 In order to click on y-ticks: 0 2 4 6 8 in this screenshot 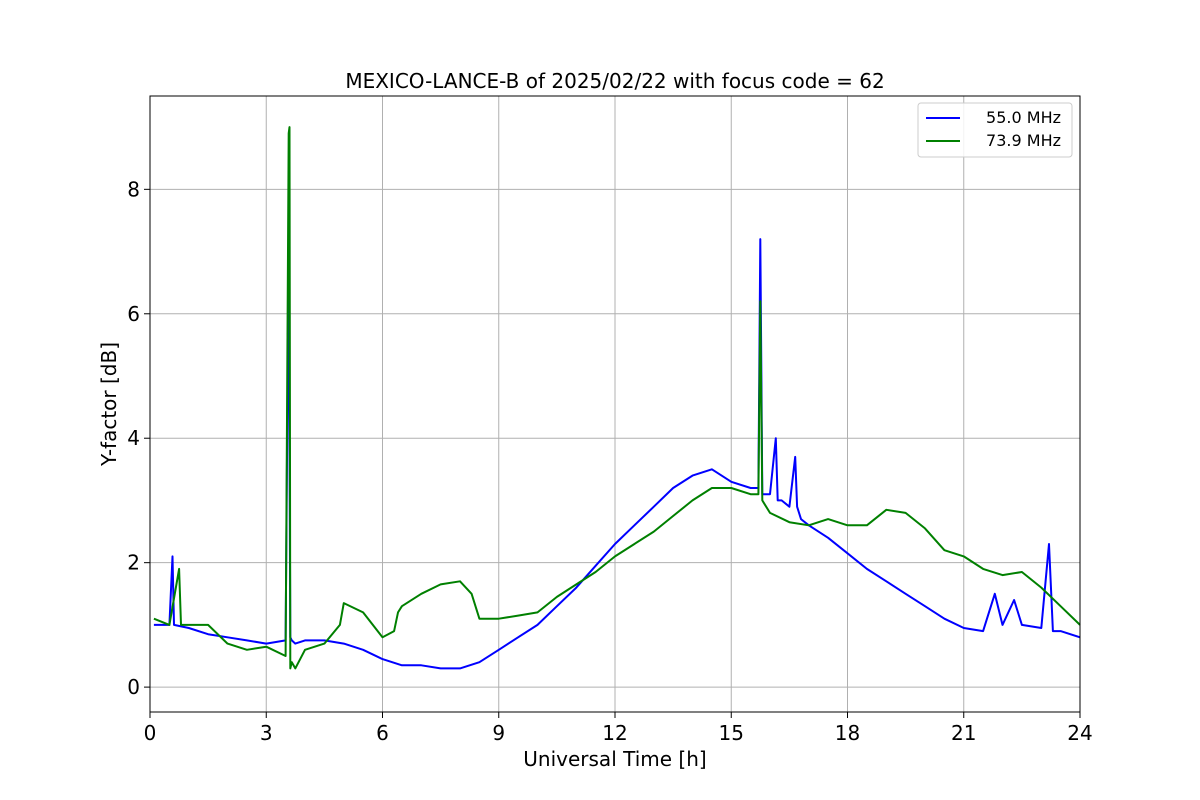, I will do `click(138, 438)`.